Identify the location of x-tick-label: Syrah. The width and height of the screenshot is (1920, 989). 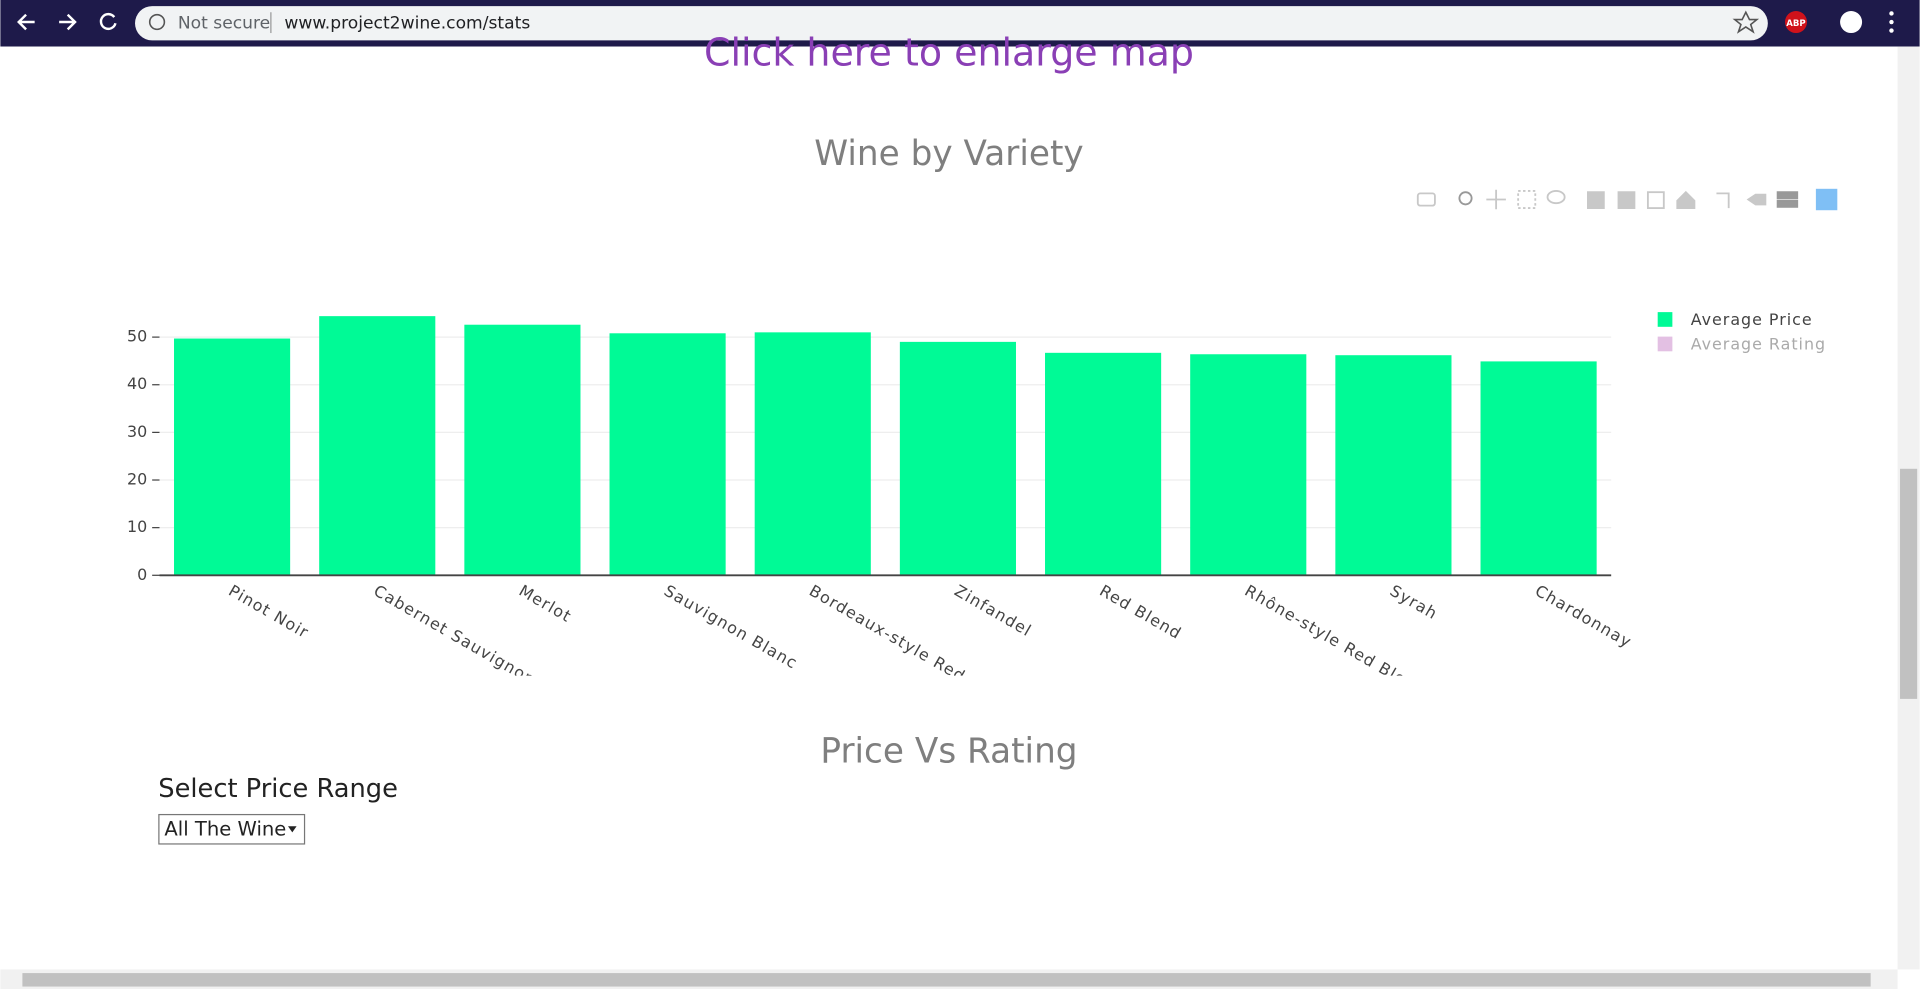
(1414, 602).